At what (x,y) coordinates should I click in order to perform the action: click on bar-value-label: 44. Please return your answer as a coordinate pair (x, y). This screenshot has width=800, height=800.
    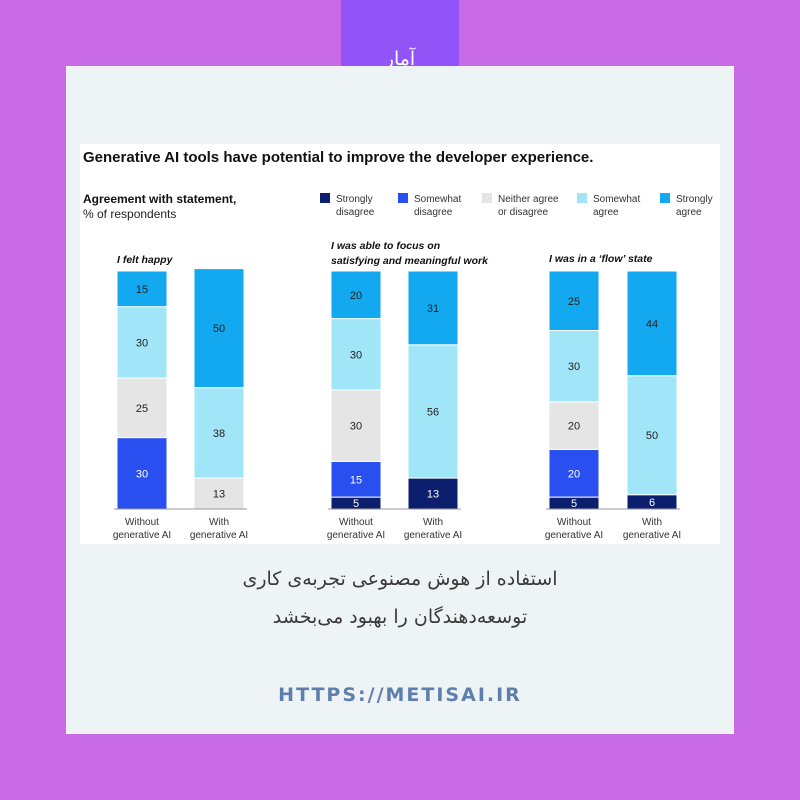
    Looking at the image, I should click on (652, 324).